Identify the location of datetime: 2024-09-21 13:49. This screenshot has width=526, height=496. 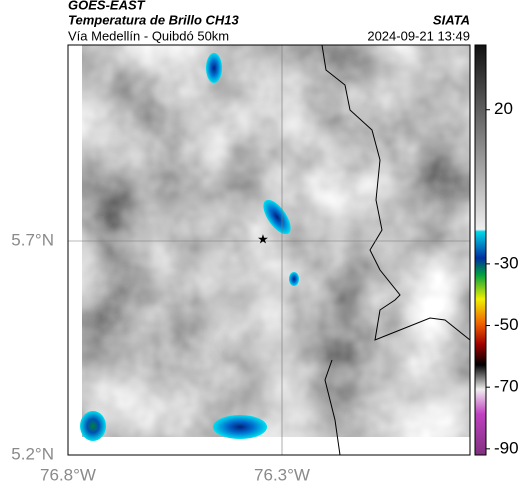
(418, 35).